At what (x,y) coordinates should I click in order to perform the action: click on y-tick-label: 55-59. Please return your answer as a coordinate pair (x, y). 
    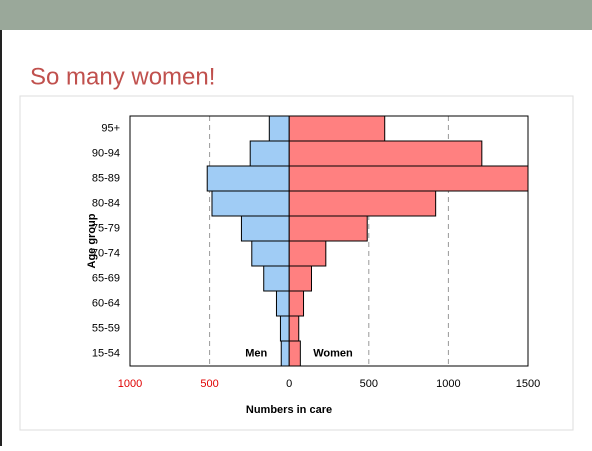
    Looking at the image, I should click on (106, 328).